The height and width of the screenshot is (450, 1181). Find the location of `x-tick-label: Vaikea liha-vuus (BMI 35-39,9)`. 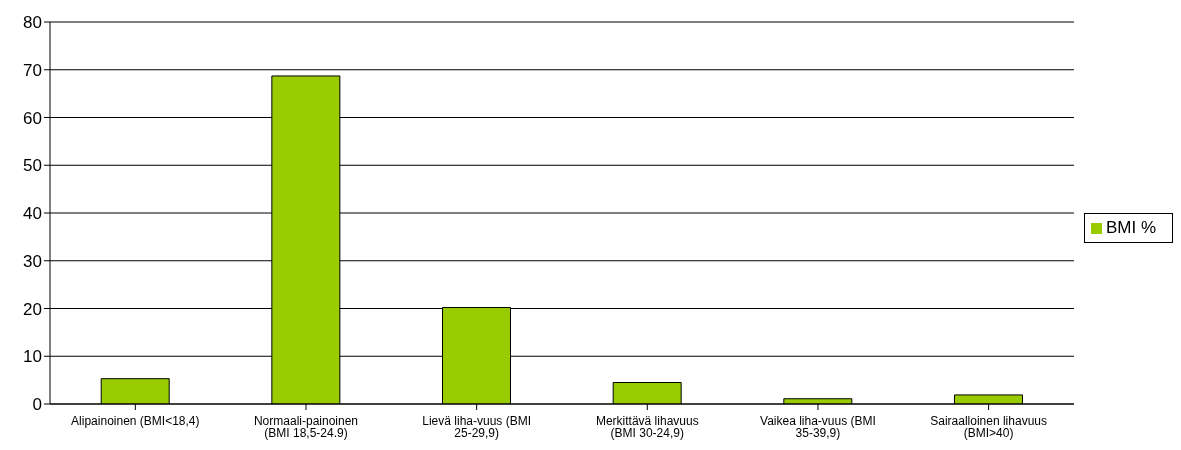

x-tick-label: Vaikea liha-vuus (BMI 35-39,9) is located at coordinates (818, 426).